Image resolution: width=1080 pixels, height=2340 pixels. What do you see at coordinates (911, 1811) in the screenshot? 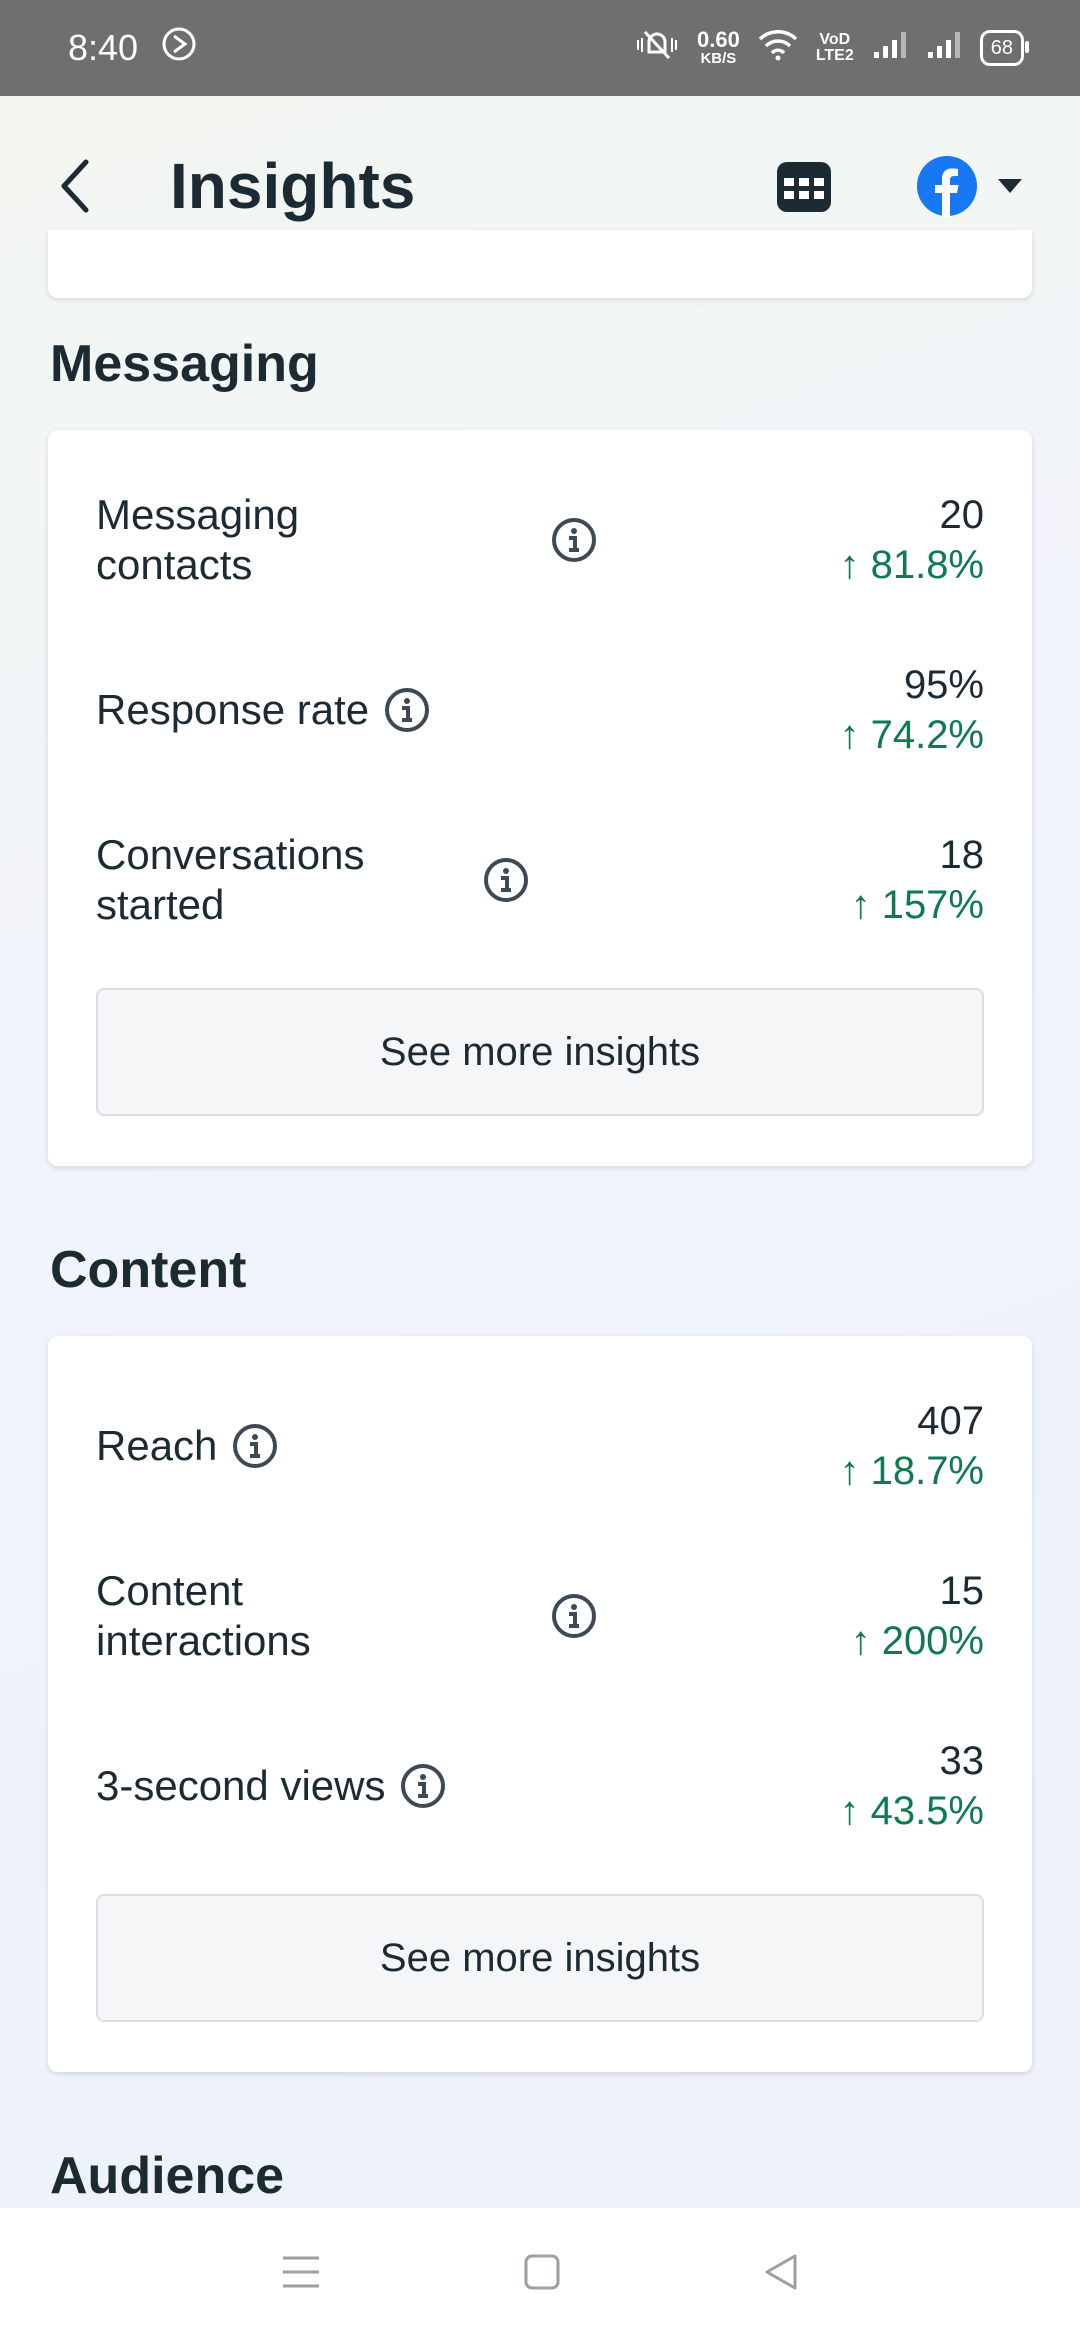
I see `metric-change: ↑ 43.5%` at bounding box center [911, 1811].